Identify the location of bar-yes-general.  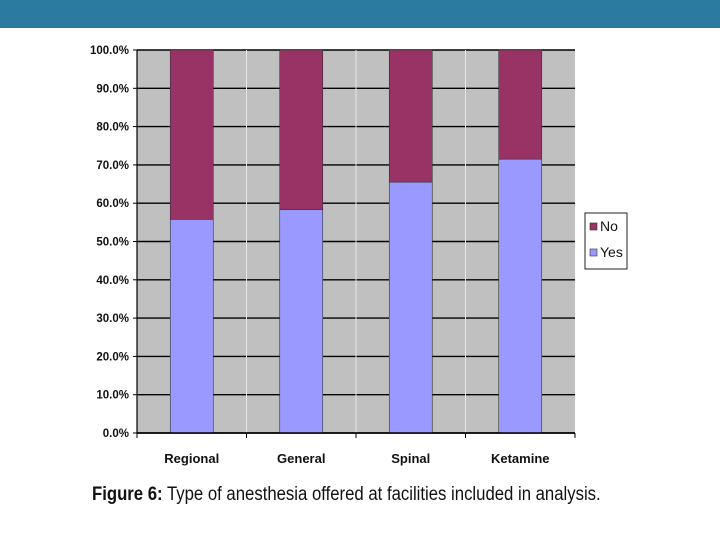
(301, 321).